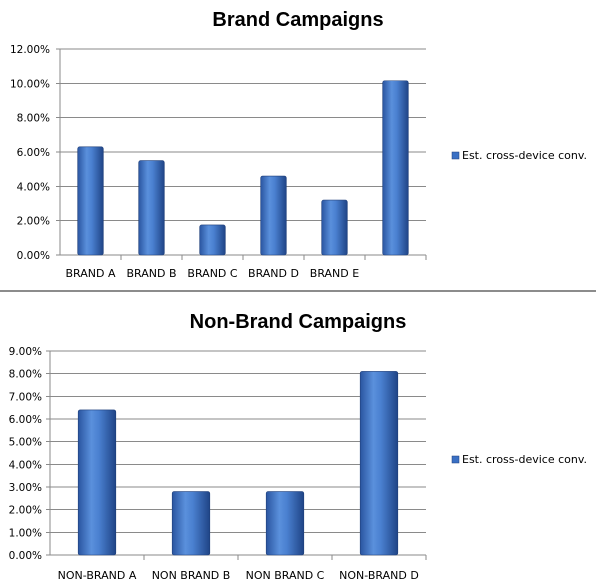  Describe the element at coordinates (25, 488) in the screenshot. I see `y-tick-label: 3.00%` at that location.